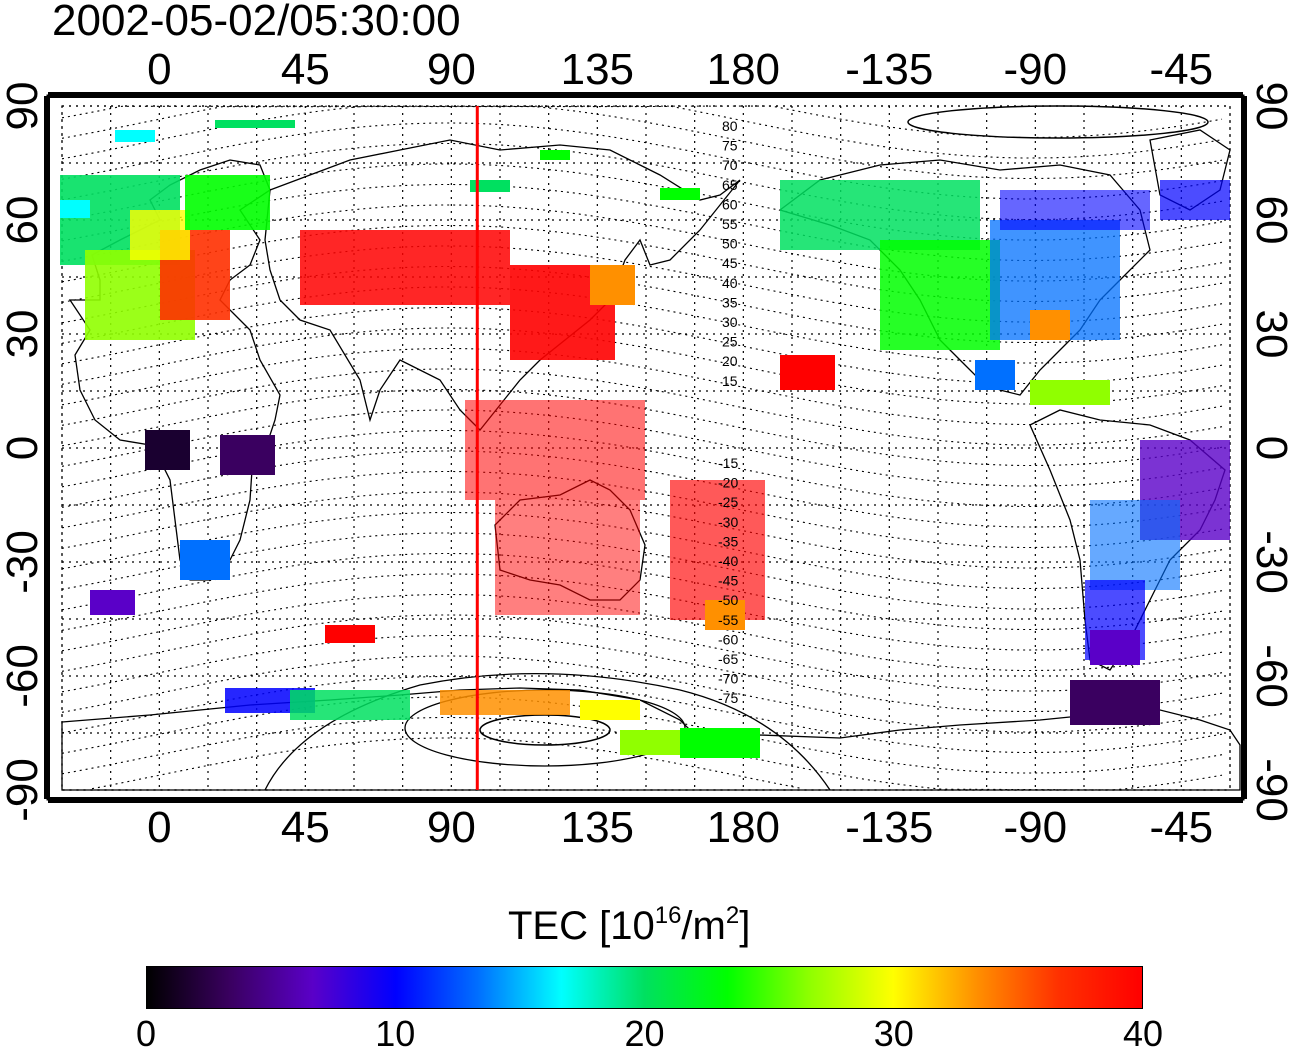 The height and width of the screenshot is (1057, 1292). I want to click on top-axis-bar, so click(645, 95).